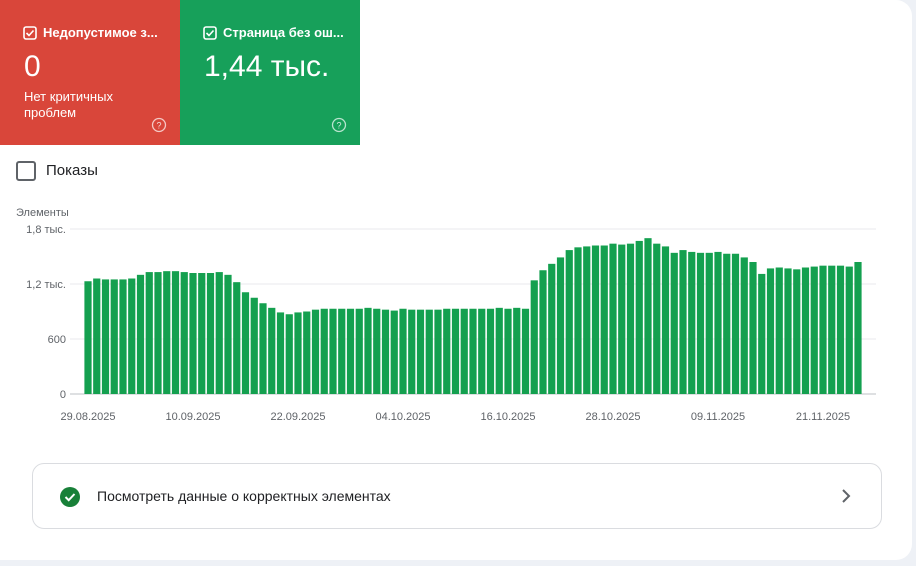  Describe the element at coordinates (402, 417) in the screenshot. I see `x-tick-label: 04.10.2025` at that location.